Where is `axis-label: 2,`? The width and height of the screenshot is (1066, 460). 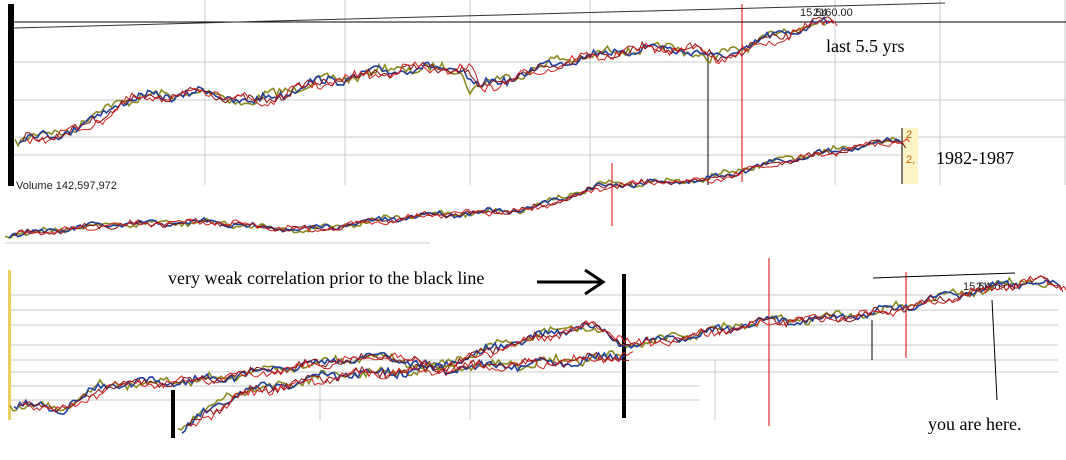
axis-label: 2, is located at coordinates (910, 160).